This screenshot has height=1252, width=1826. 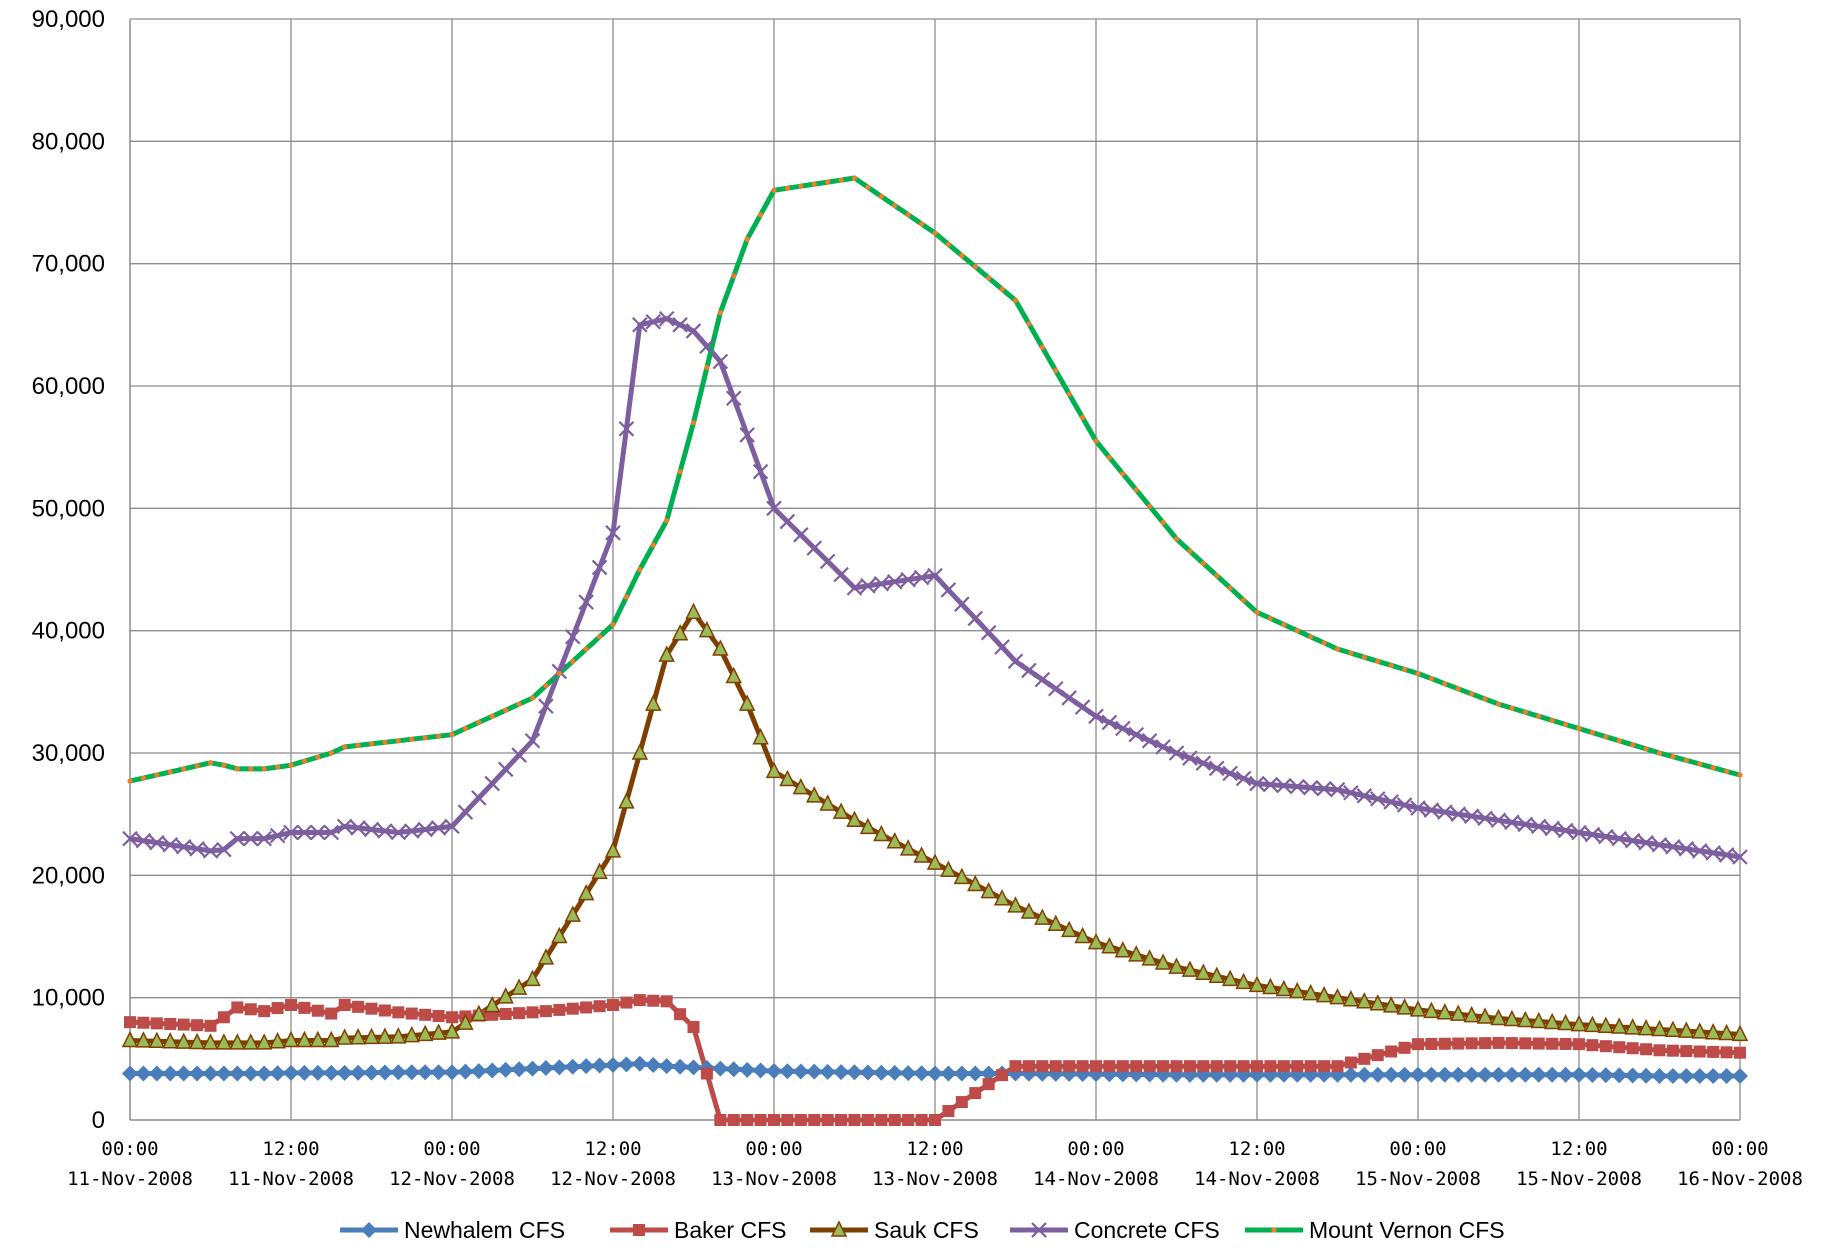 I want to click on legend-label: Sauk CFS, so click(x=926, y=1230).